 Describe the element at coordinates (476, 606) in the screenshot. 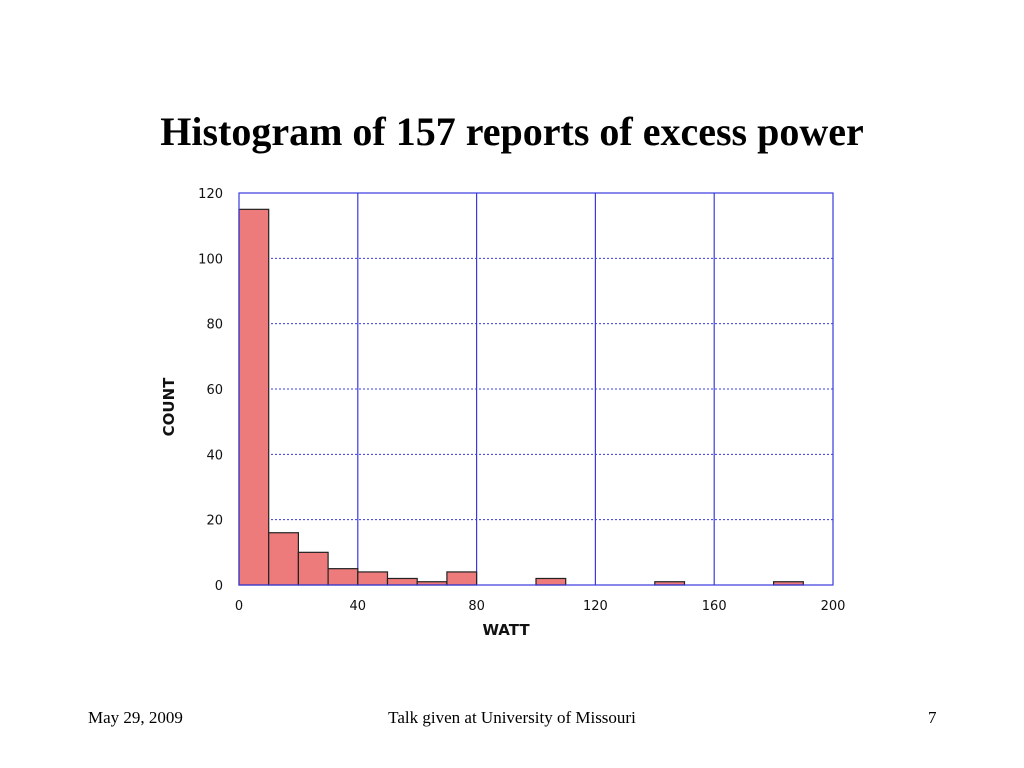

I see `x-tick-label: 80` at that location.